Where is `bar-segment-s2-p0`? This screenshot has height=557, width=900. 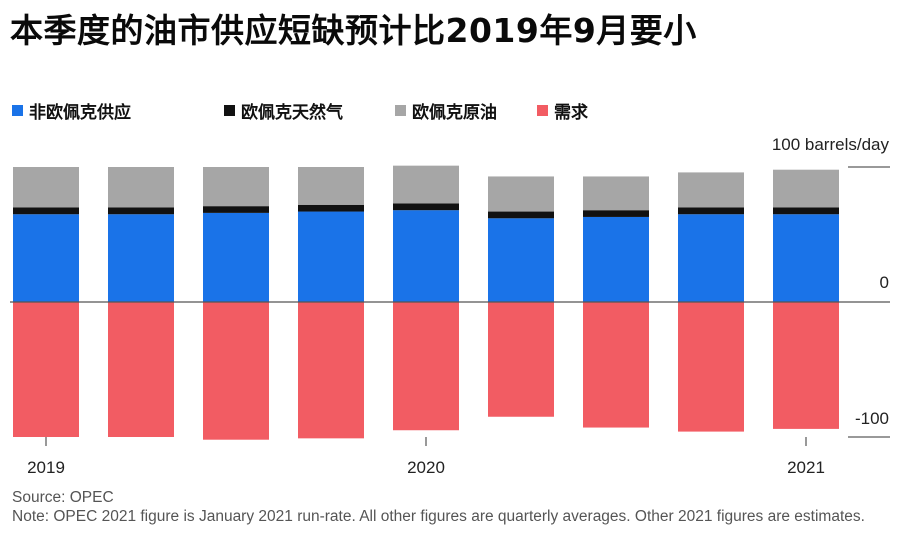 bar-segment-s2-p0 is located at coordinates (46, 187).